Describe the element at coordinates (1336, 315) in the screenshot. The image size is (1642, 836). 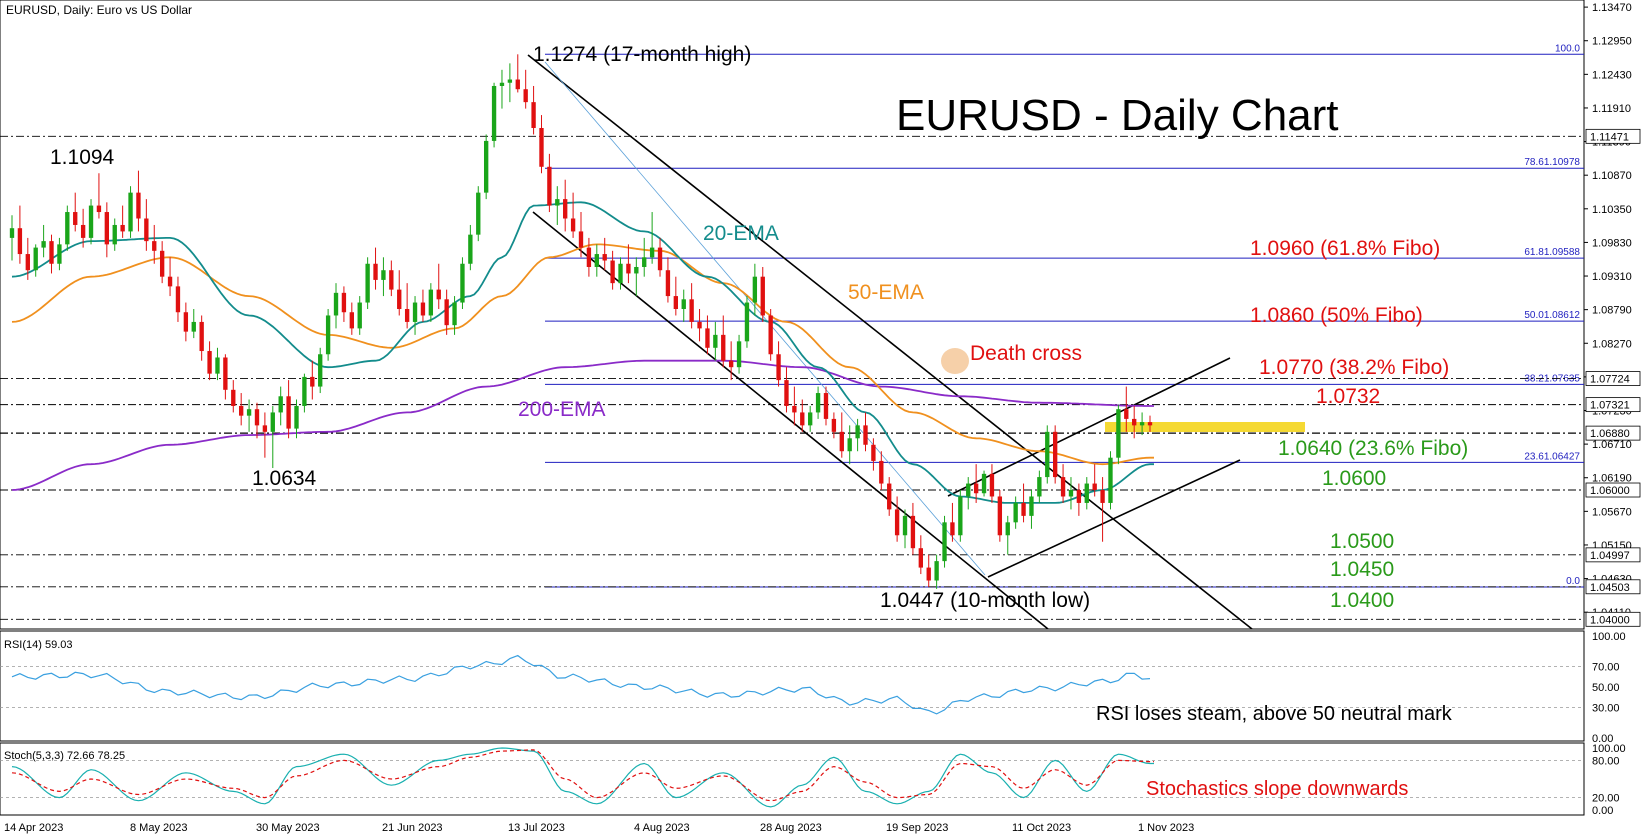
I see `fib50-label: 1.0860 (50% Fibo)` at that location.